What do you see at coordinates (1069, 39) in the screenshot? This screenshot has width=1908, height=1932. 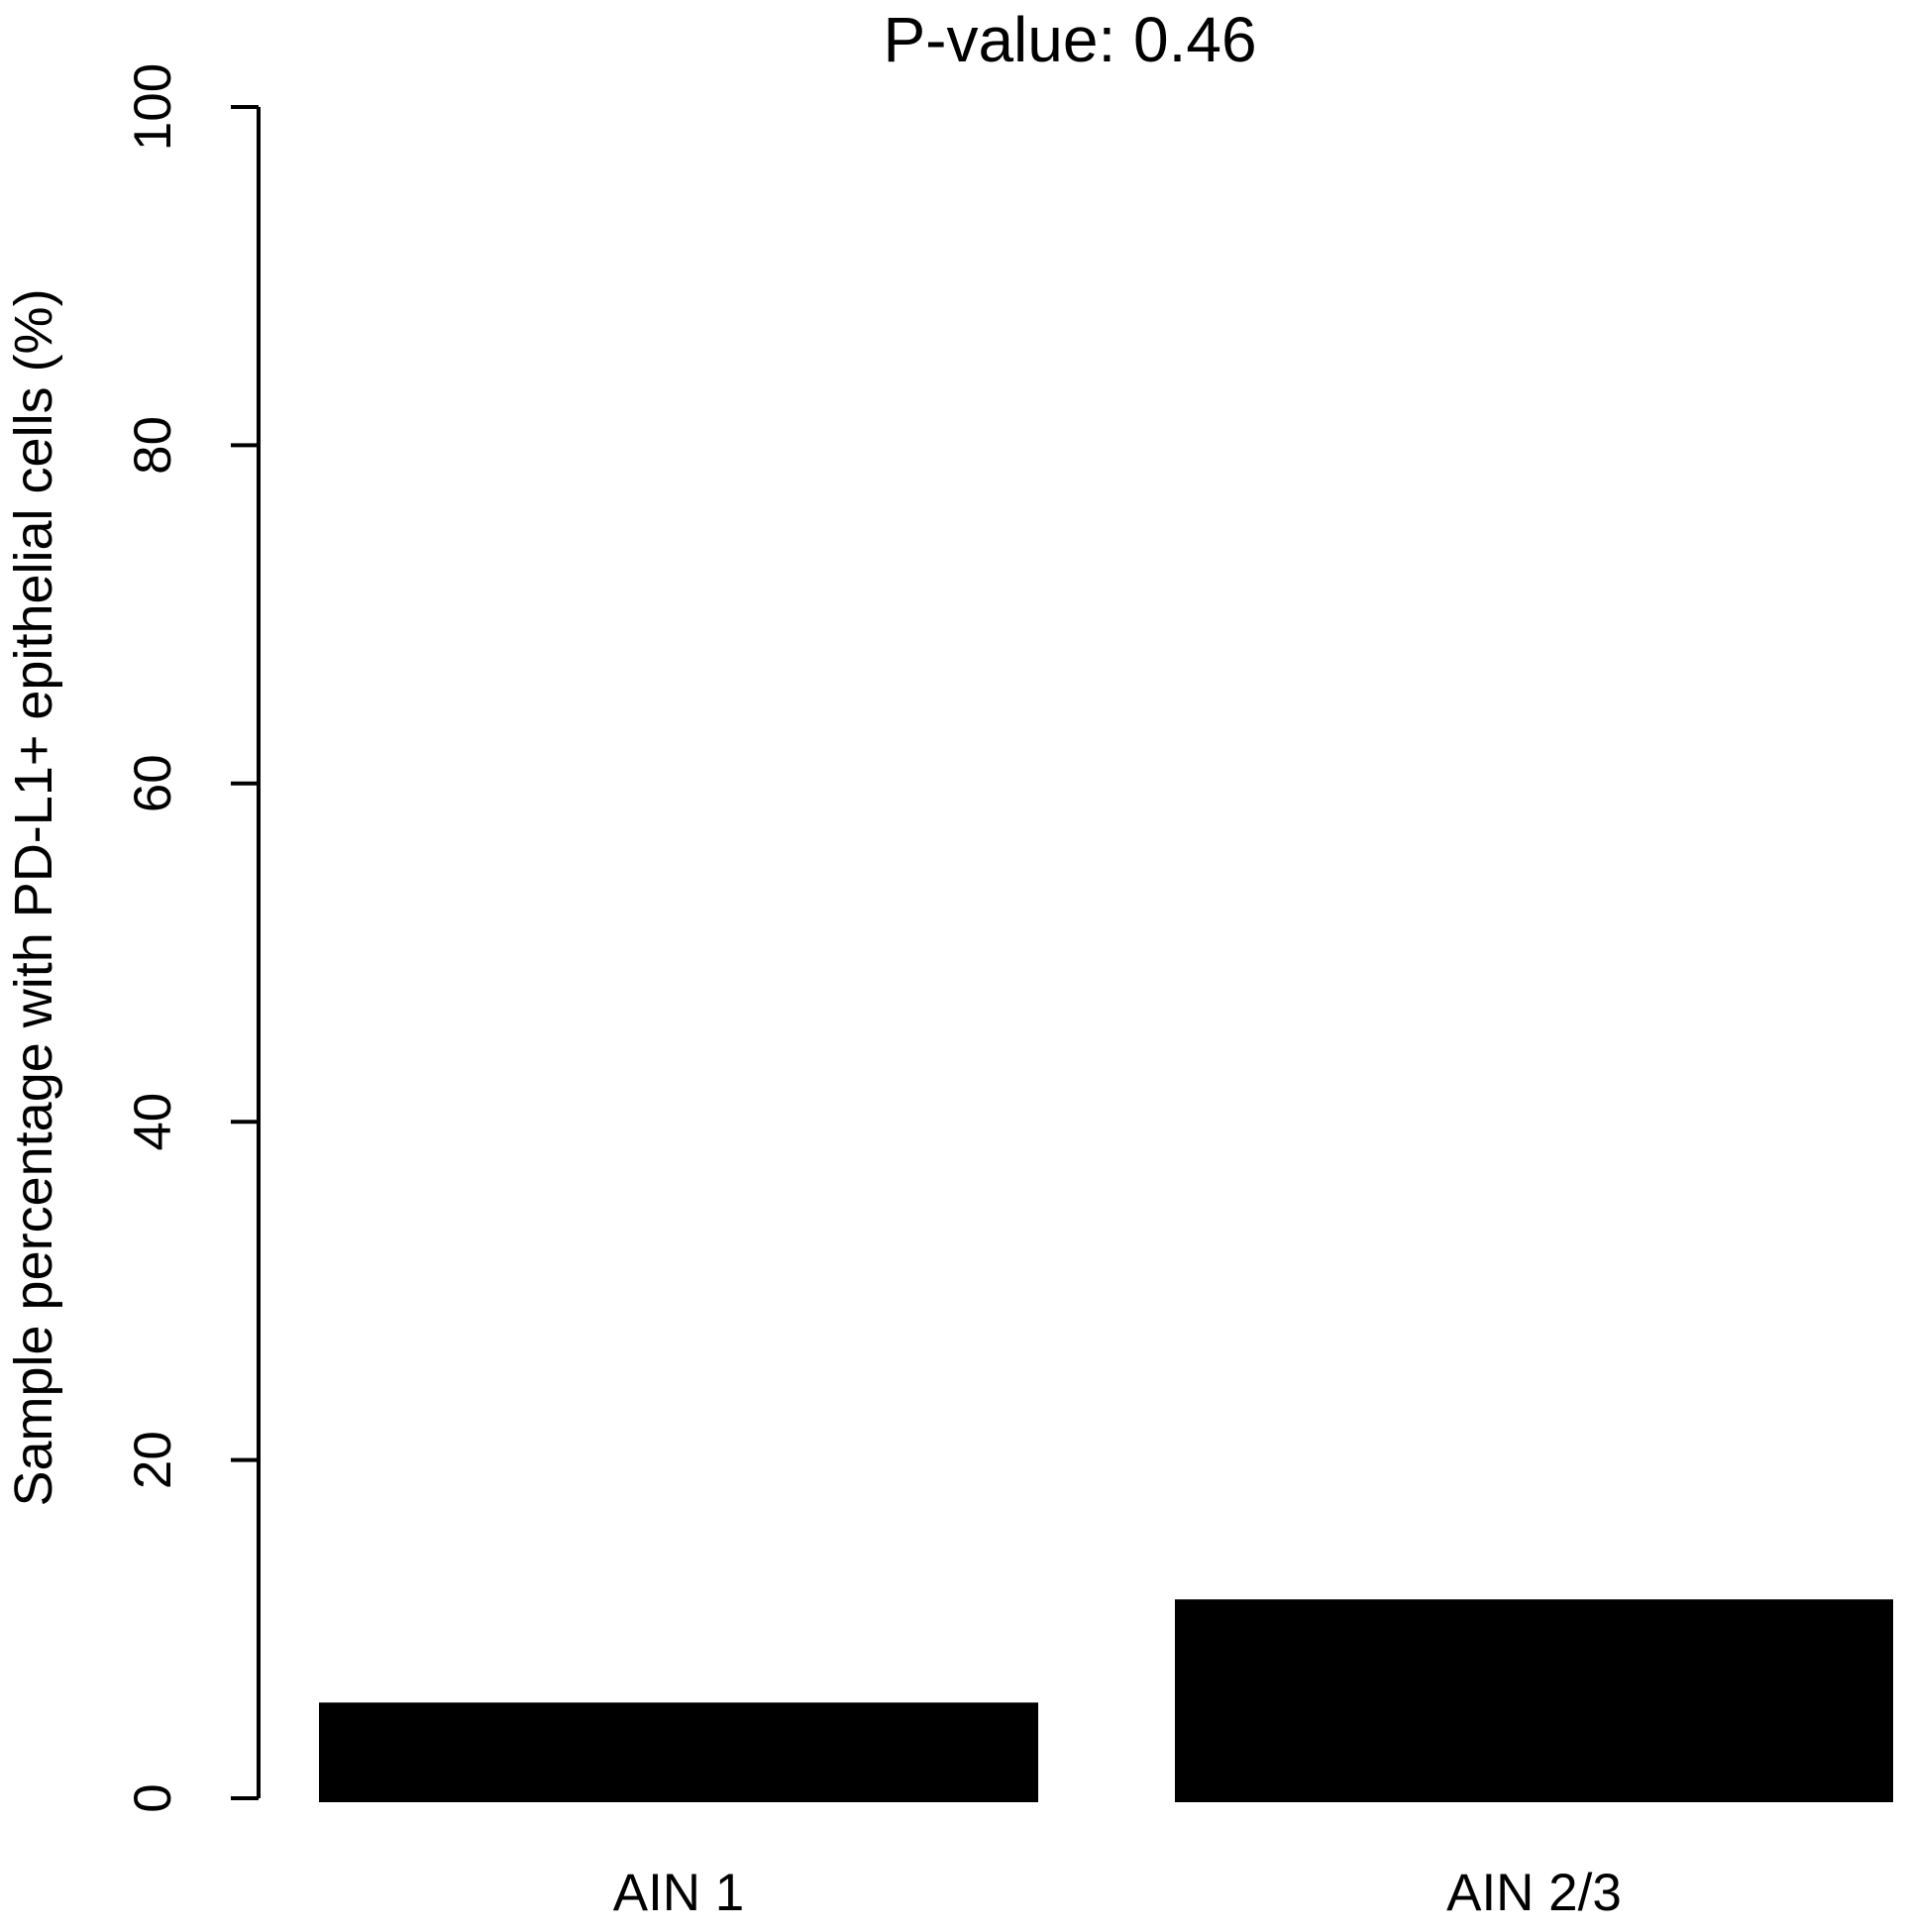 I see `chart-title: P-value: 0.46` at bounding box center [1069, 39].